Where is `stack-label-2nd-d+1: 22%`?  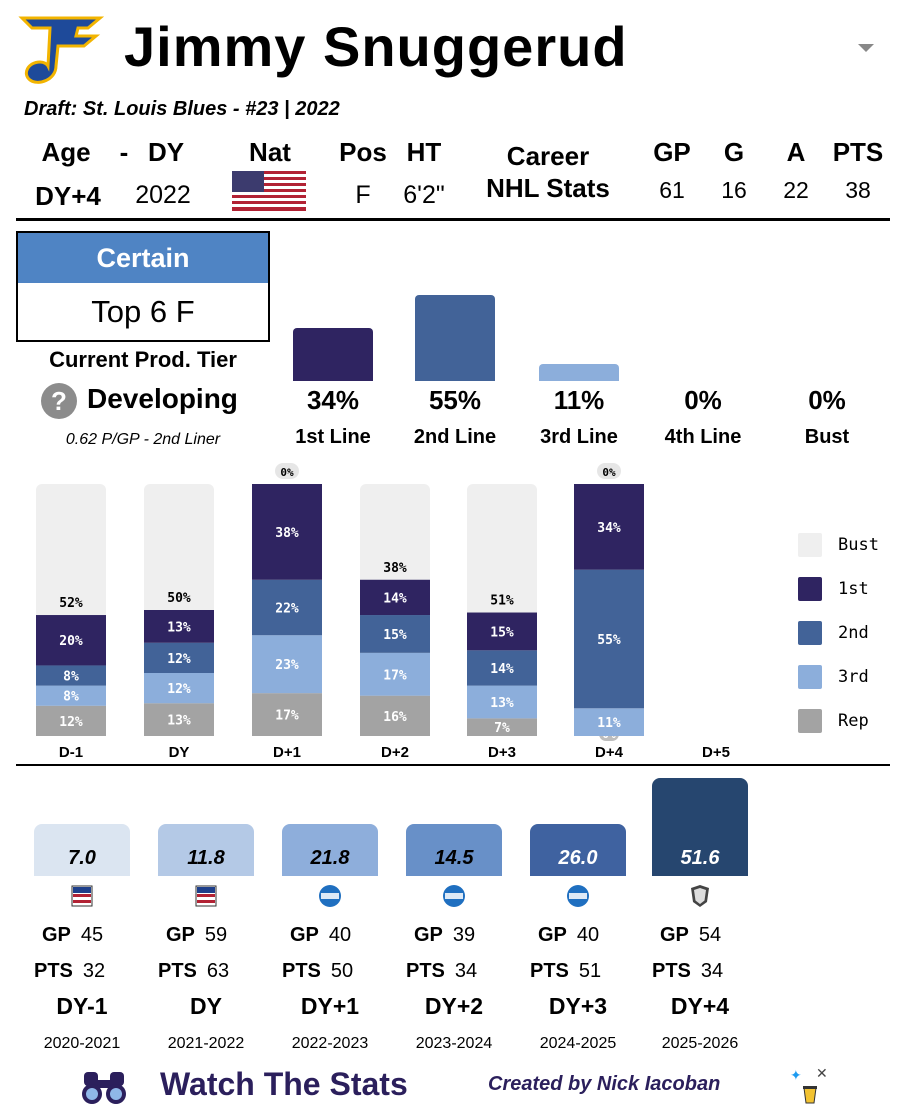
stack-label-2nd-d+1: 22% is located at coordinates (287, 608).